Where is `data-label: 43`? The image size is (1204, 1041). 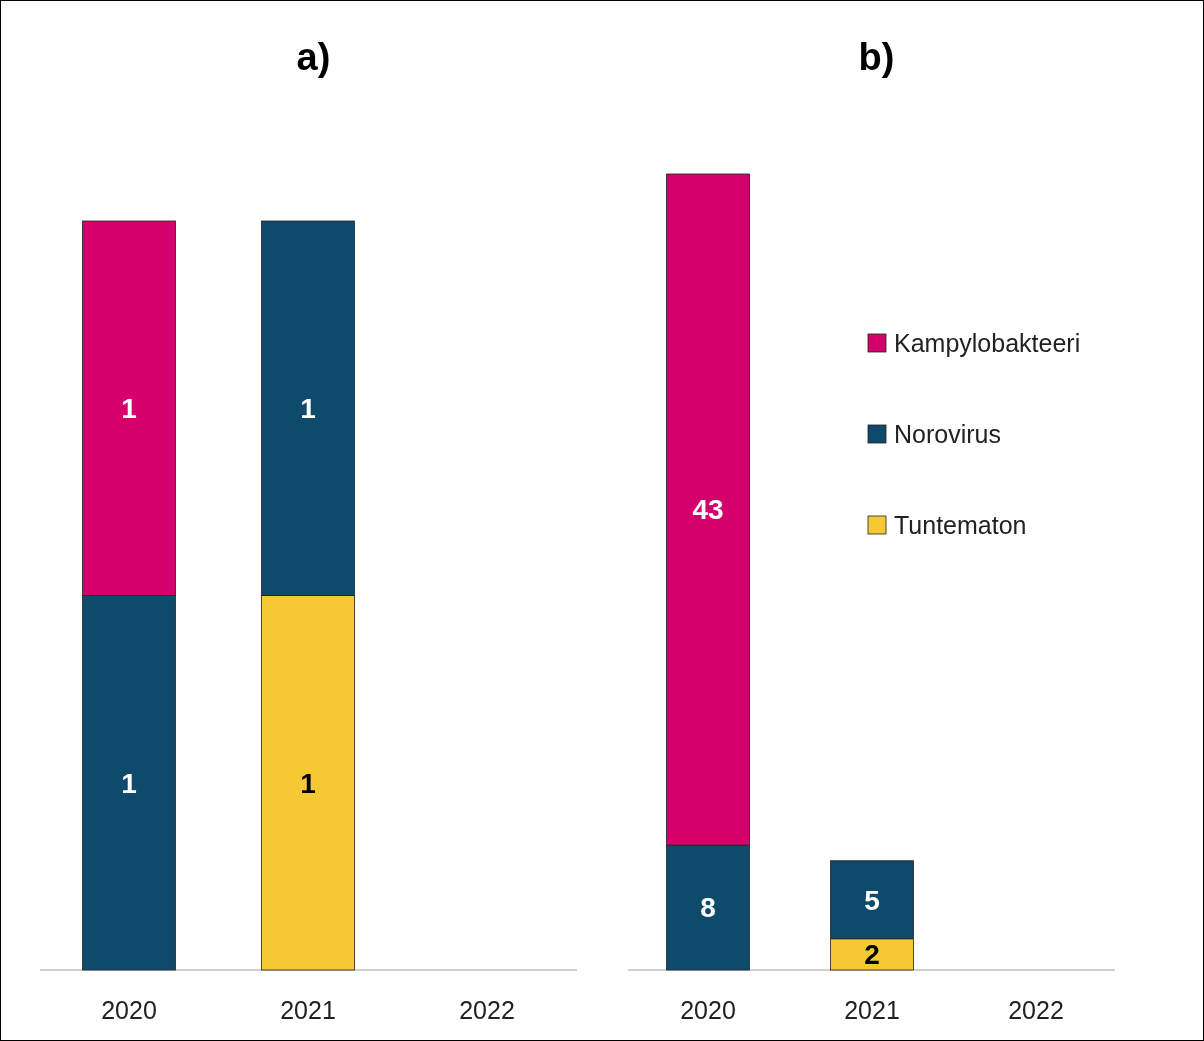 data-label: 43 is located at coordinates (708, 510).